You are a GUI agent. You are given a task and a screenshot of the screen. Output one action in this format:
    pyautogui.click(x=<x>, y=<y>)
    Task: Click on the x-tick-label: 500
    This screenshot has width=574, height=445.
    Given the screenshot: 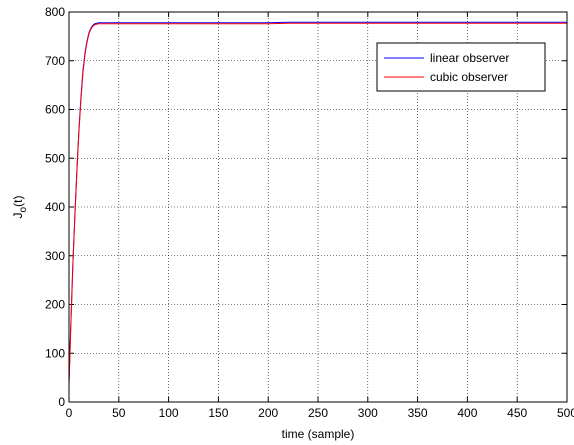 What is the action you would take?
    pyautogui.click(x=565, y=413)
    